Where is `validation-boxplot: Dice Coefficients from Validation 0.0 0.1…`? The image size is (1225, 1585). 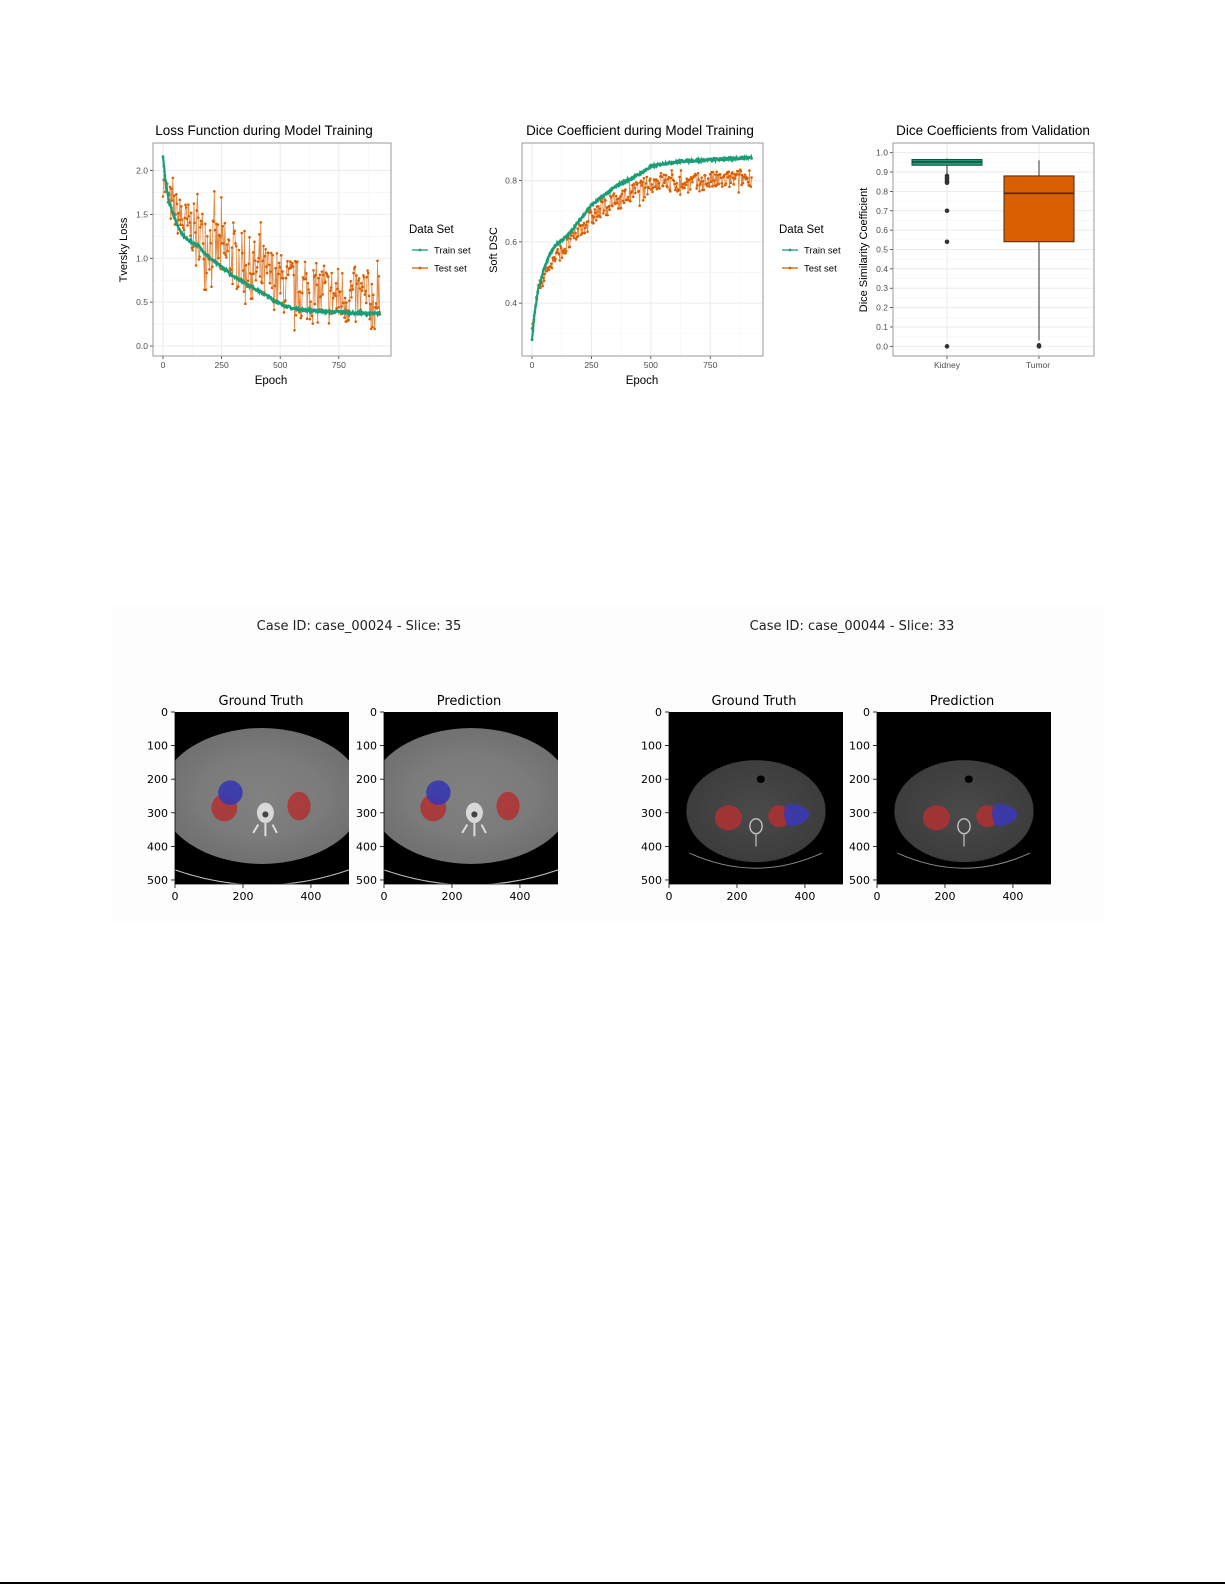 validation-boxplot: Dice Coefficients from Validation 0.0 0.1… is located at coordinates (976, 246).